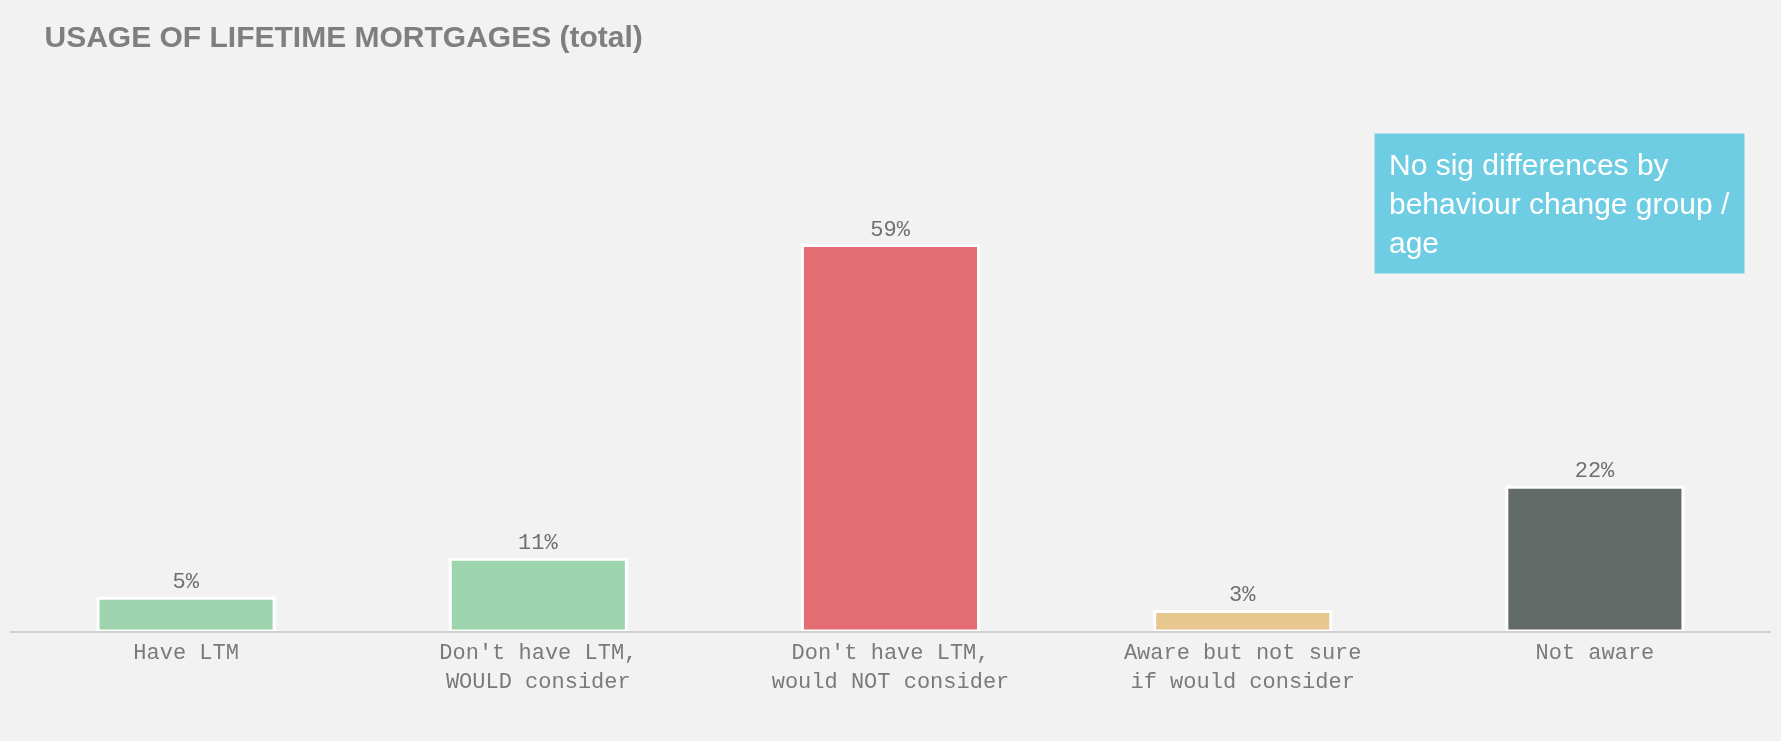 The image size is (1781, 741). Describe the element at coordinates (538, 668) in the screenshot. I see `x-tick-label: Don't have LTM, WOULD consider` at that location.